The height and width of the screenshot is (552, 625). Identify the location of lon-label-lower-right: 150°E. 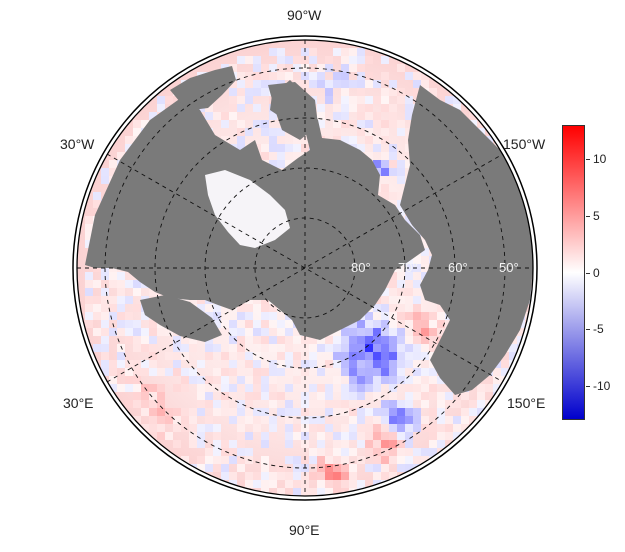
(526, 403).